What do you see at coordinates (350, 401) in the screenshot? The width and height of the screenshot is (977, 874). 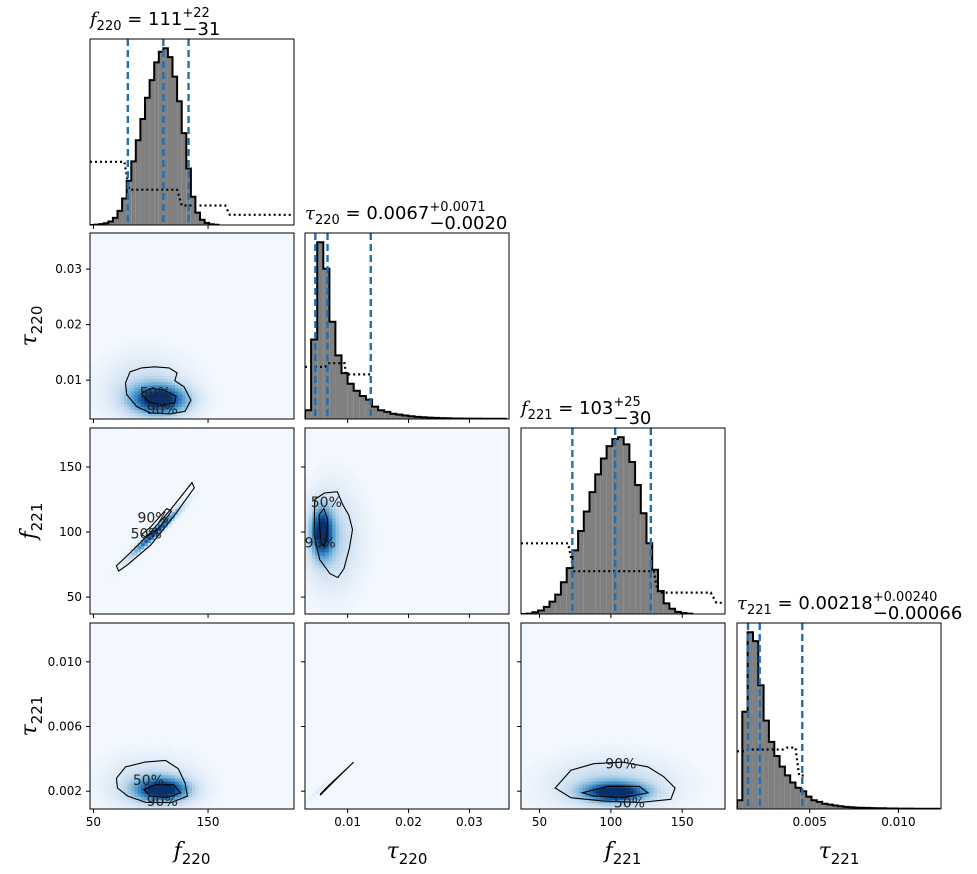 I see `hist-bar` at bounding box center [350, 401].